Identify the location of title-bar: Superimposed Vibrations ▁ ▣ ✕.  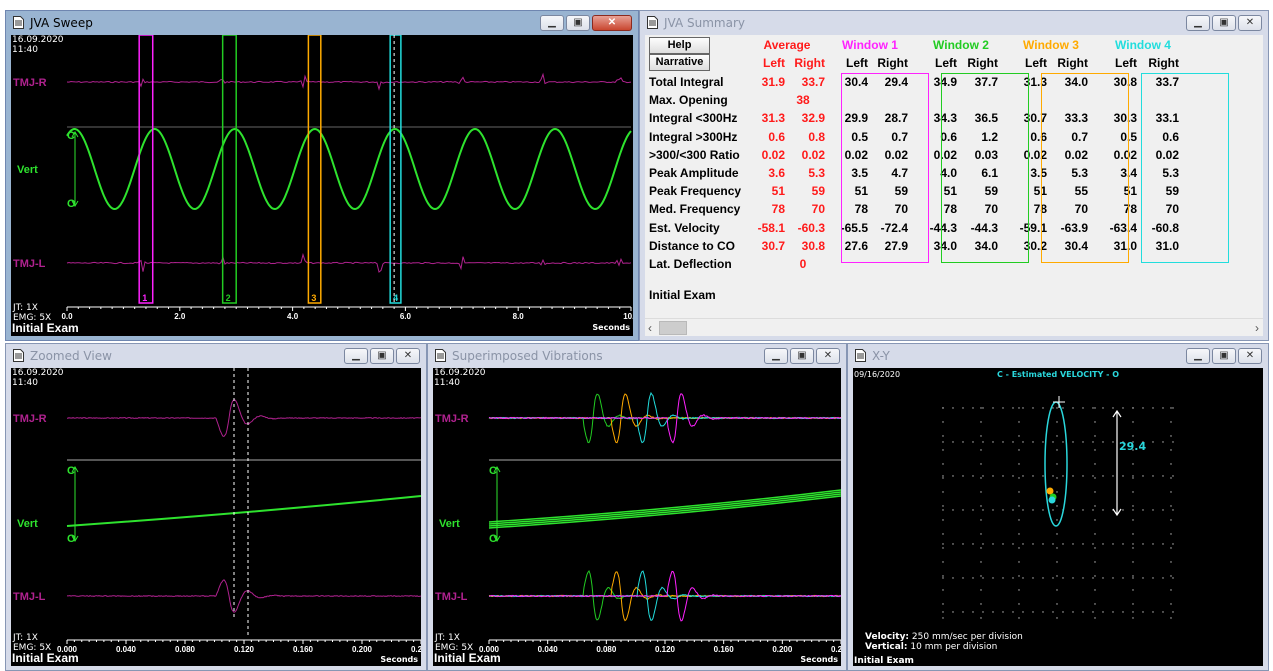
(637, 356).